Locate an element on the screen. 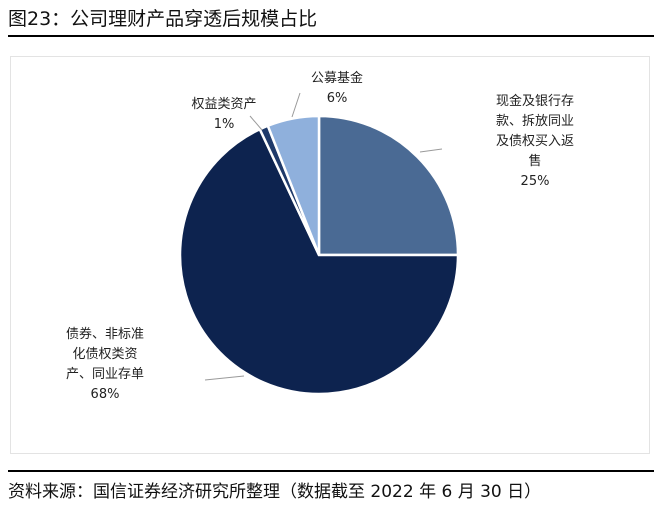 The image size is (660, 513). slice-label-line: 现金及银行存 is located at coordinates (535, 101).